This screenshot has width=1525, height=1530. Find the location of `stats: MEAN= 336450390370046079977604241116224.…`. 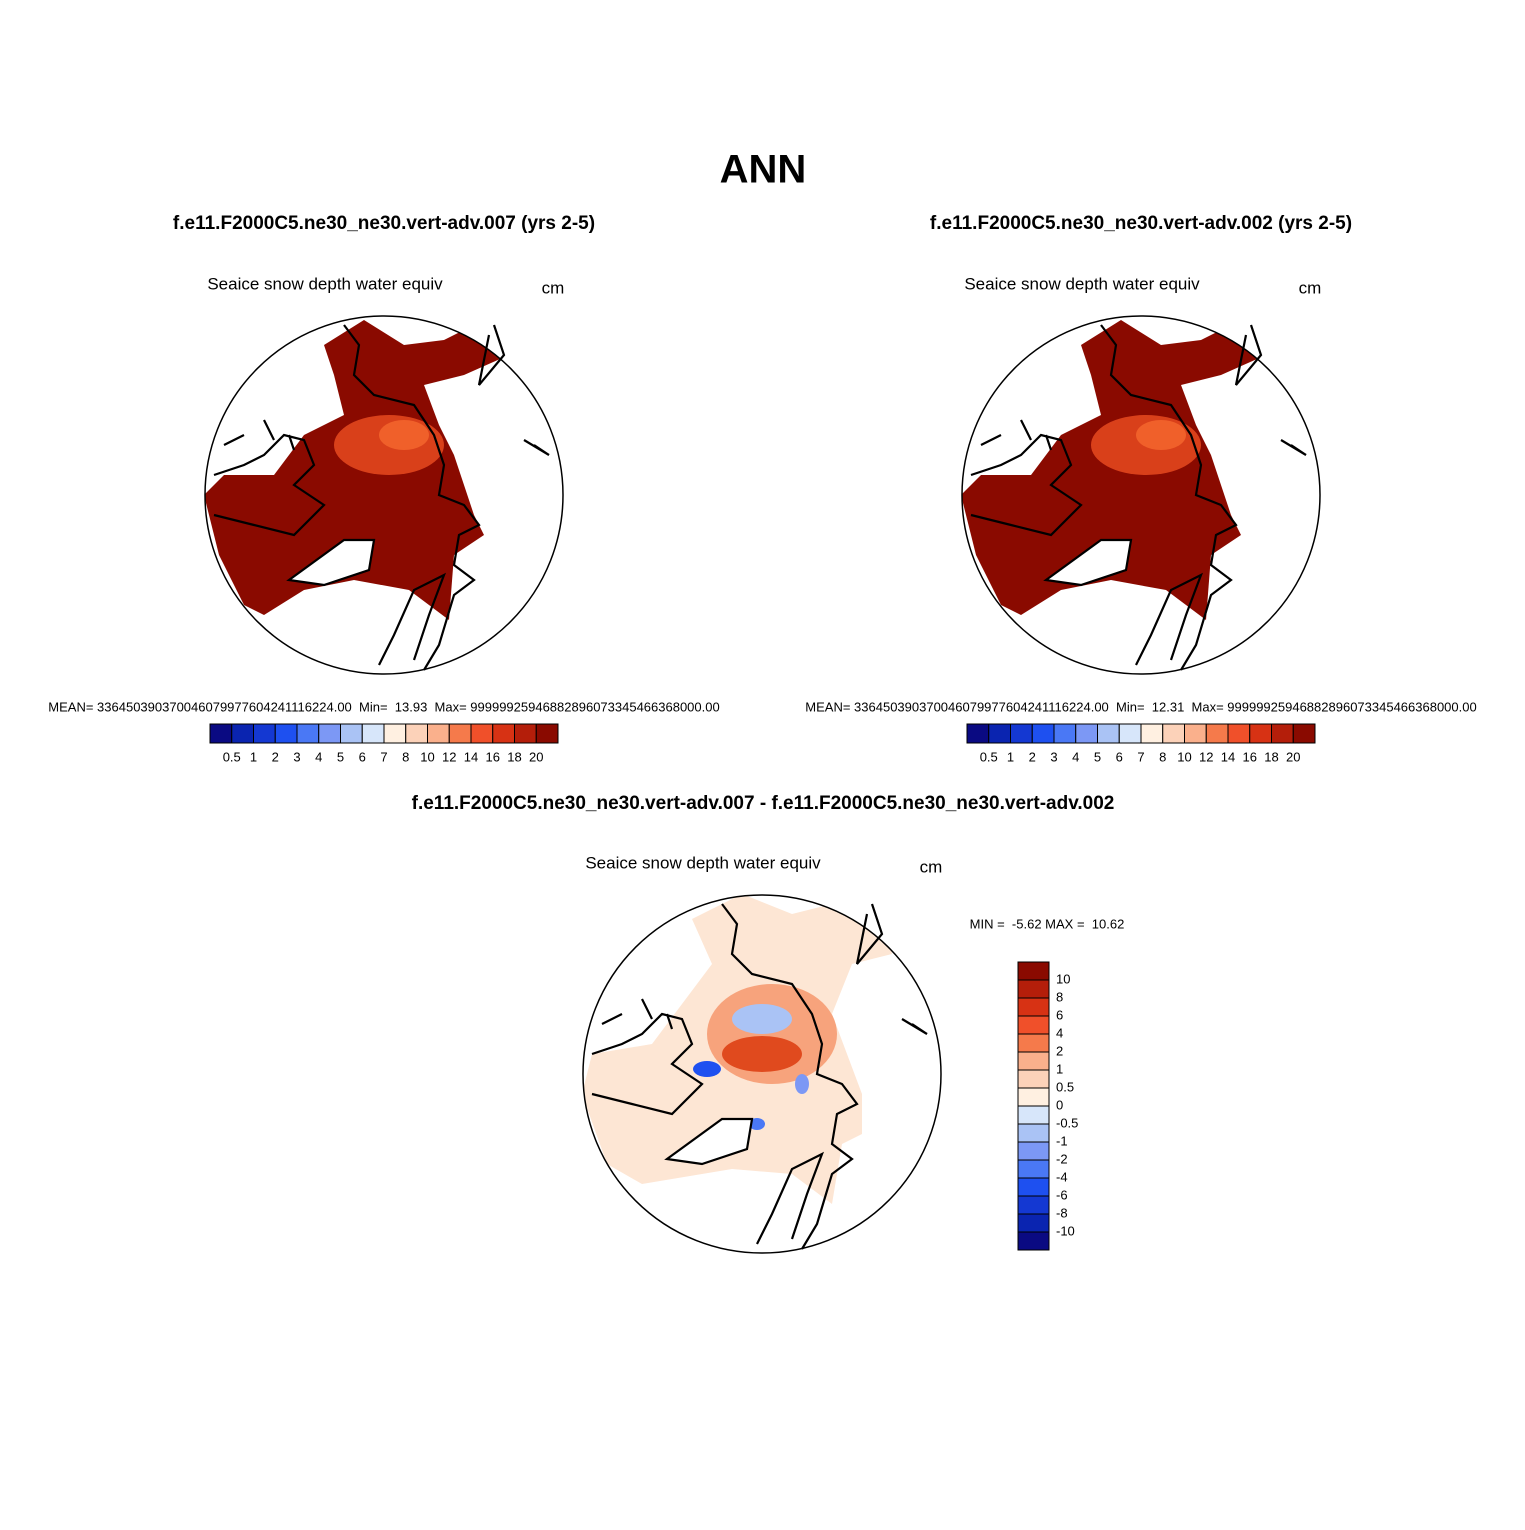

stats: MEAN= 336450390370046079977604241116224.… is located at coordinates (1140, 706).